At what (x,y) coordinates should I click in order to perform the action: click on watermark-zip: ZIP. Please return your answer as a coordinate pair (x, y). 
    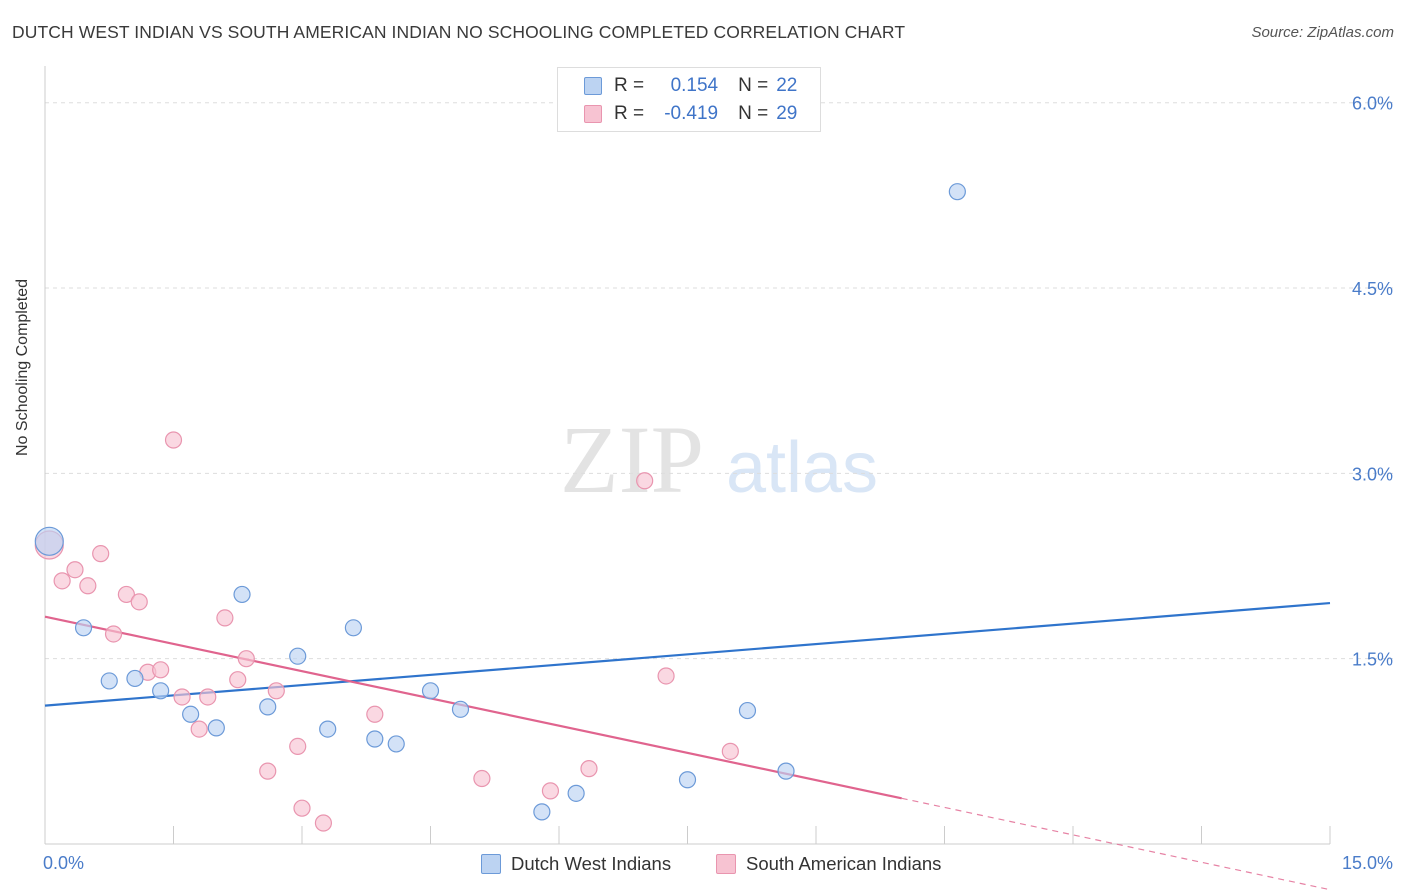
    Looking at the image, I should click on (632, 459).